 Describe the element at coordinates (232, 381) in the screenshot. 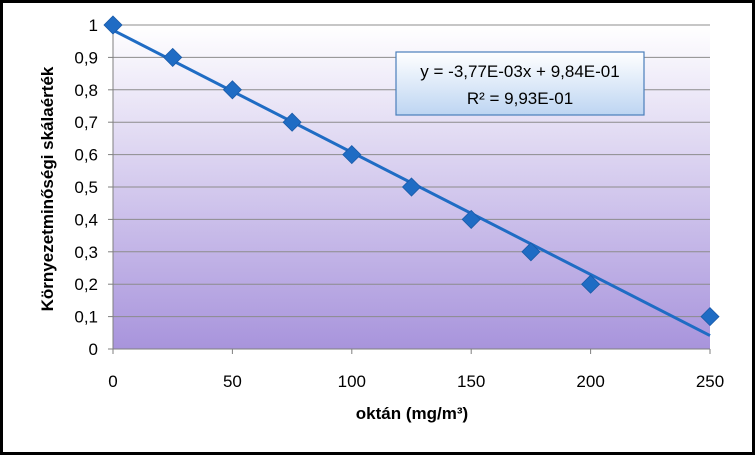

I see `x-tick-label: 50` at that location.